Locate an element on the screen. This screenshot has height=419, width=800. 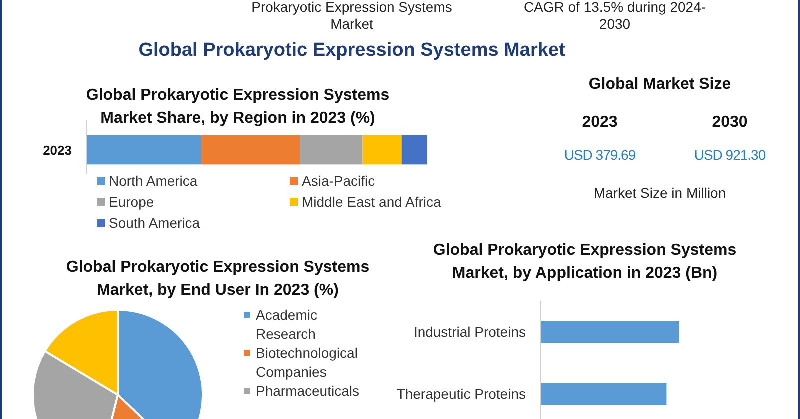
legend-label: Biotechnological Companies is located at coordinates (307, 362).